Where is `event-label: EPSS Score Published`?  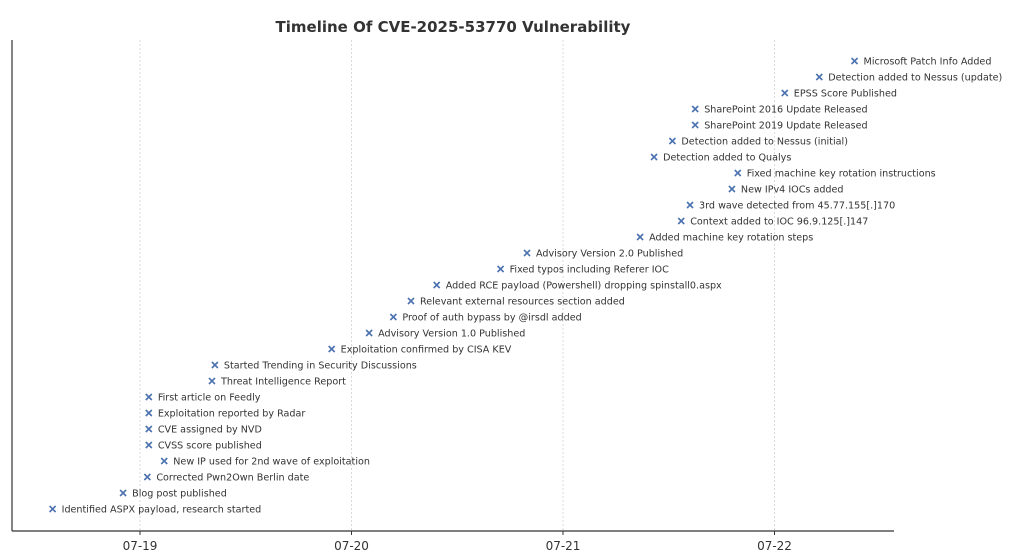
event-label: EPSS Score Published is located at coordinates (845, 94).